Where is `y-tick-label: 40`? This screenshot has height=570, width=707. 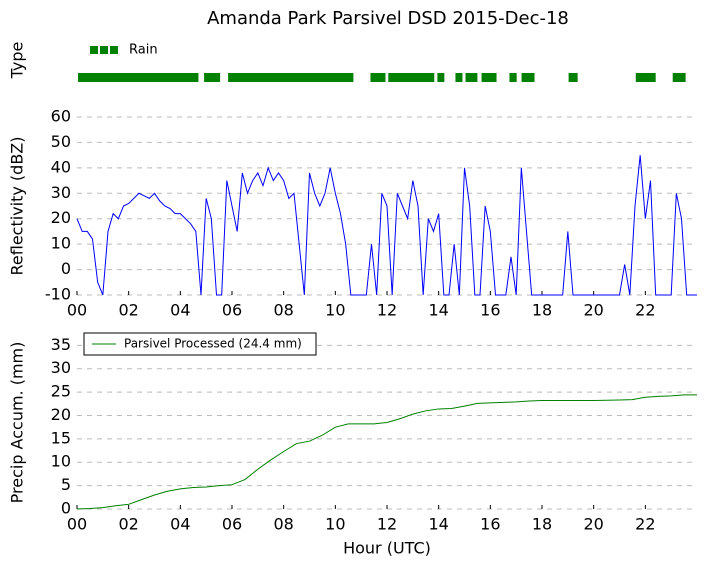 y-tick-label: 40 is located at coordinates (61, 166).